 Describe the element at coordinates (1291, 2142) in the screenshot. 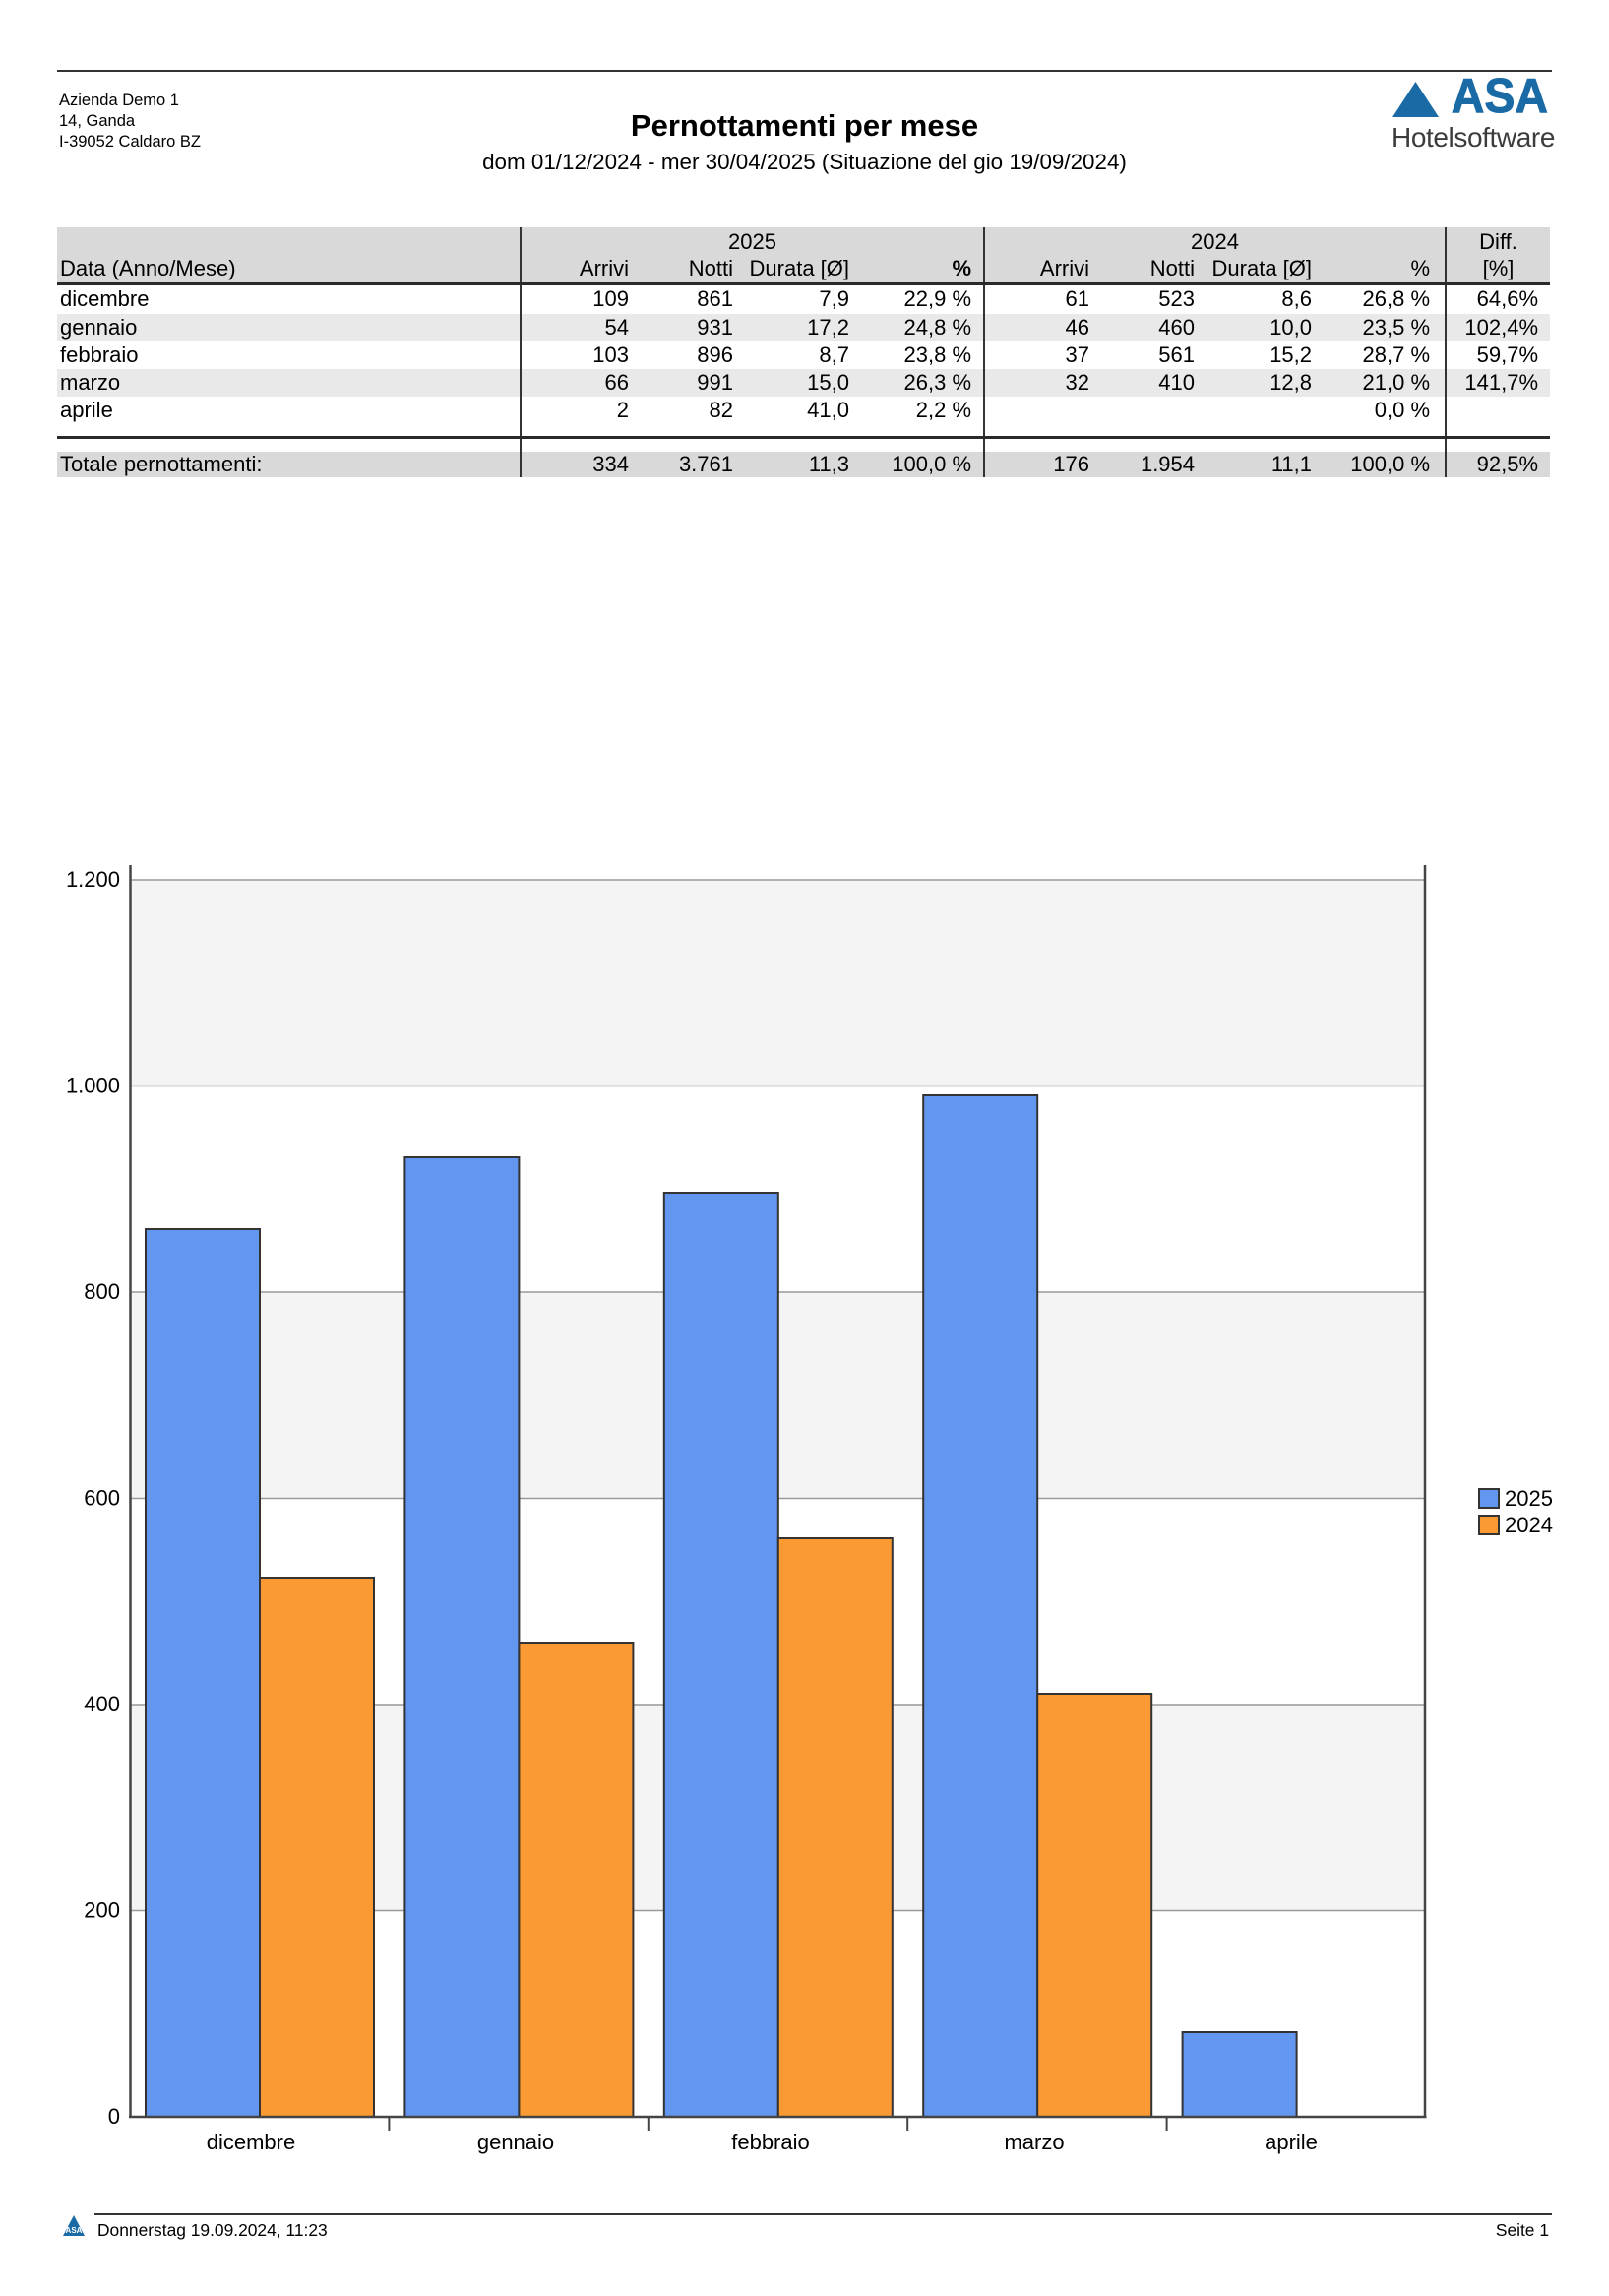

I see `svg-text: aprile` at that location.